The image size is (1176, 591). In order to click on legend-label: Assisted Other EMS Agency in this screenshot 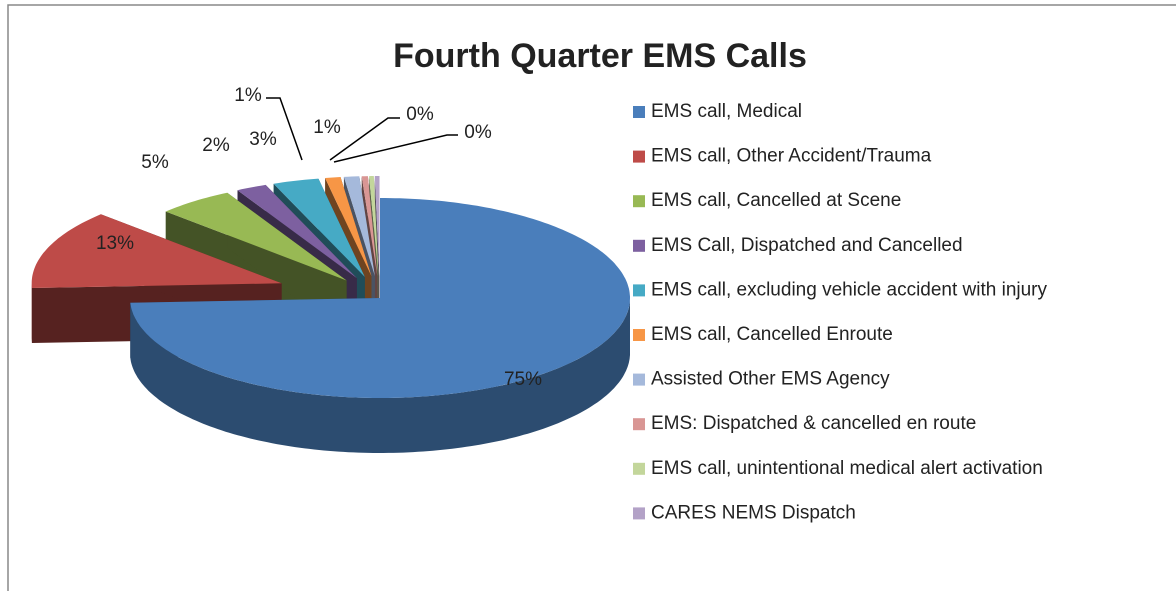, I will do `click(770, 379)`.